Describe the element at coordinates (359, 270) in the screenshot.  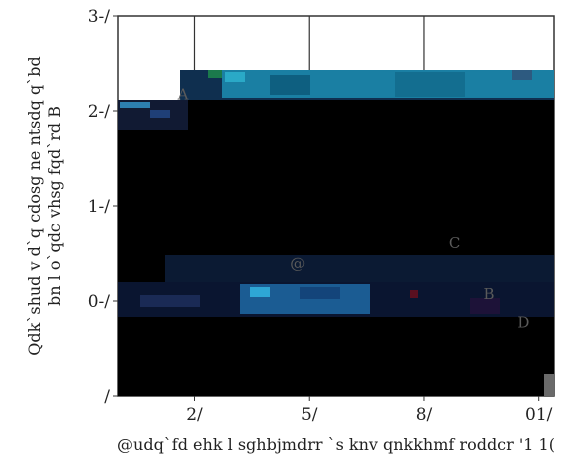
I see `blue-band-mid` at that location.